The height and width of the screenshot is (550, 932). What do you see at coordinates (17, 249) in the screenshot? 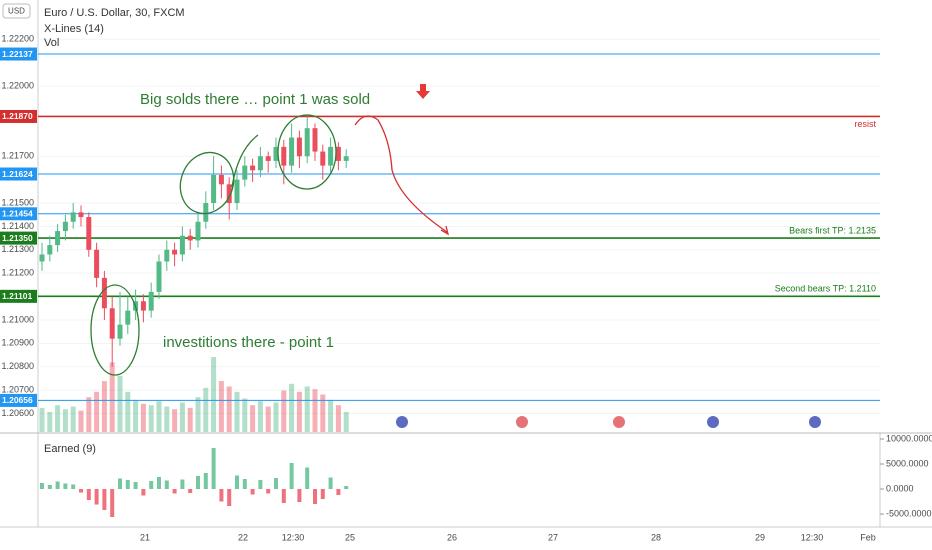
I see `y-tick-label: 1.21300` at bounding box center [17, 249].